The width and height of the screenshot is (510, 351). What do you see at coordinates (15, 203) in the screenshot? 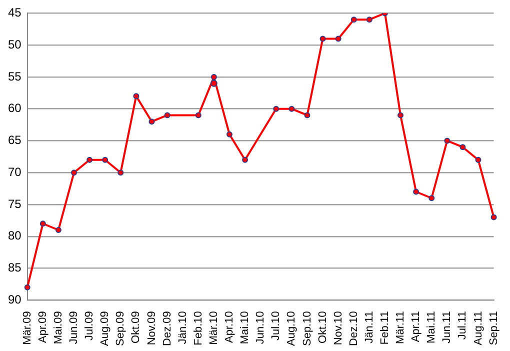
I see `y-tick-label: 75` at bounding box center [15, 203].